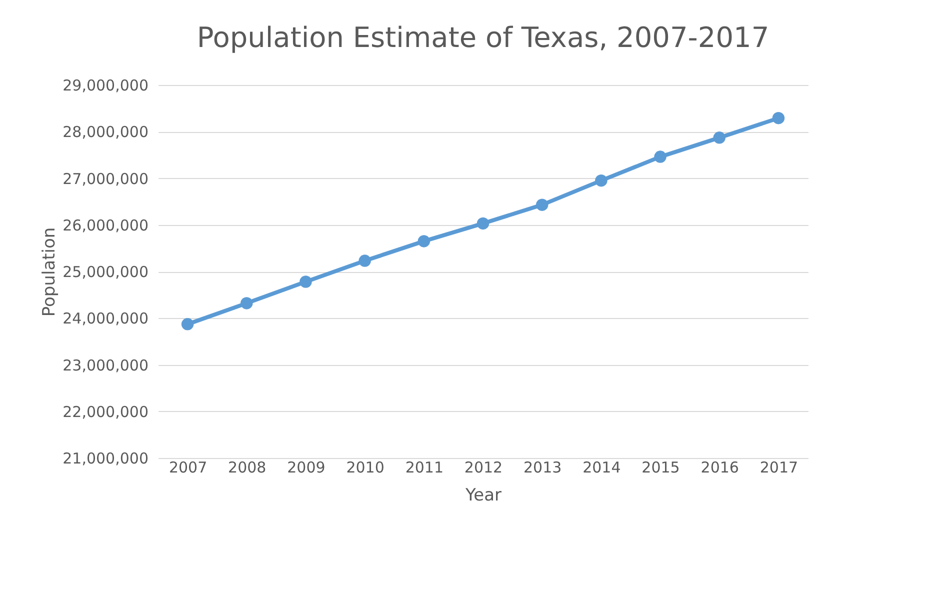 The height and width of the screenshot is (598, 925). Describe the element at coordinates (105, 85) in the screenshot. I see `y-tick-label: 29,000,000` at that location.